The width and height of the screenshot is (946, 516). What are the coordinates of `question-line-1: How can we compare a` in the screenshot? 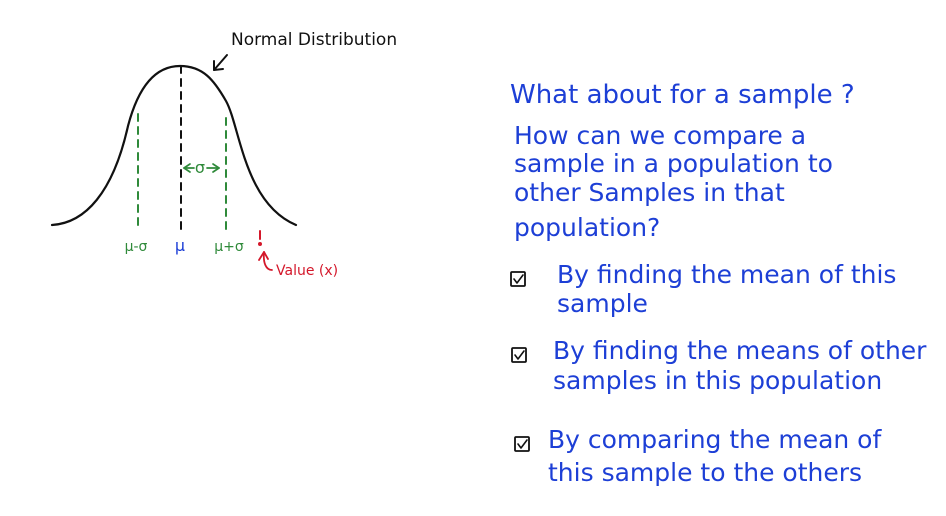 It's located at (660, 135).